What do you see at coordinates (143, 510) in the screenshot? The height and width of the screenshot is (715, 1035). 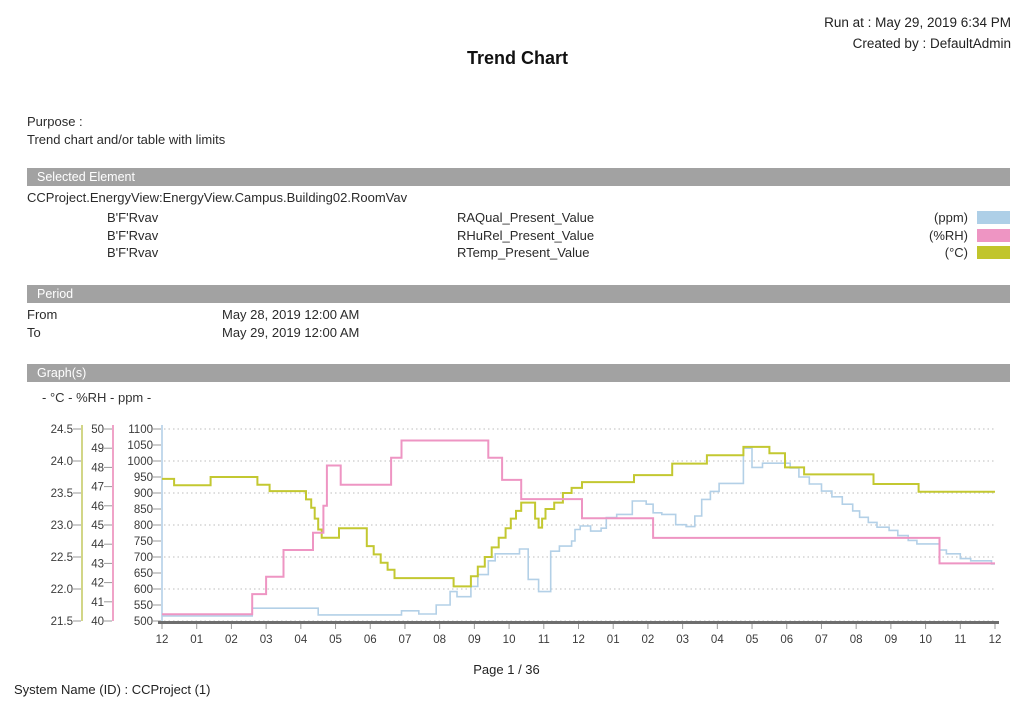 I see `y-tick-label: 850` at bounding box center [143, 510].